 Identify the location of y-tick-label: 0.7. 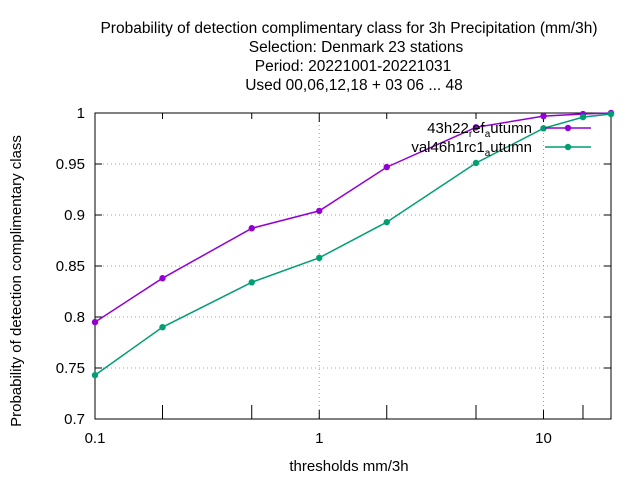
(74, 419).